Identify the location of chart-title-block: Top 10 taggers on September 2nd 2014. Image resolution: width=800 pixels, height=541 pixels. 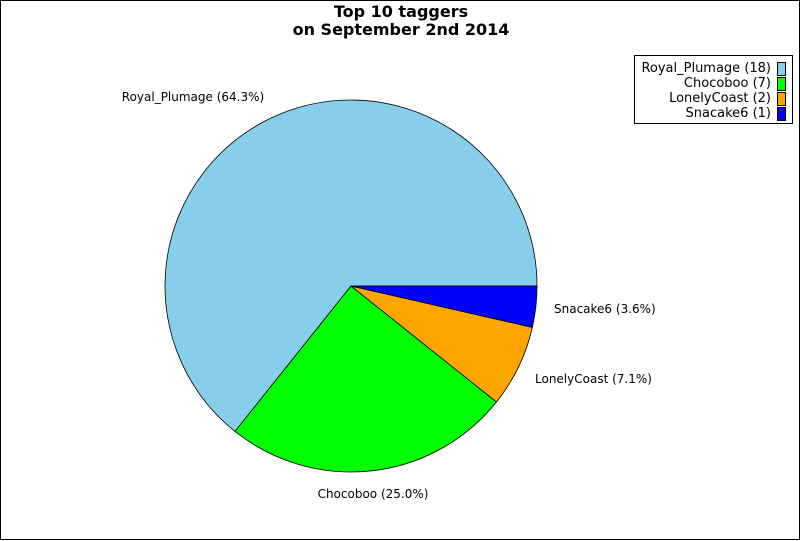
(400, 21).